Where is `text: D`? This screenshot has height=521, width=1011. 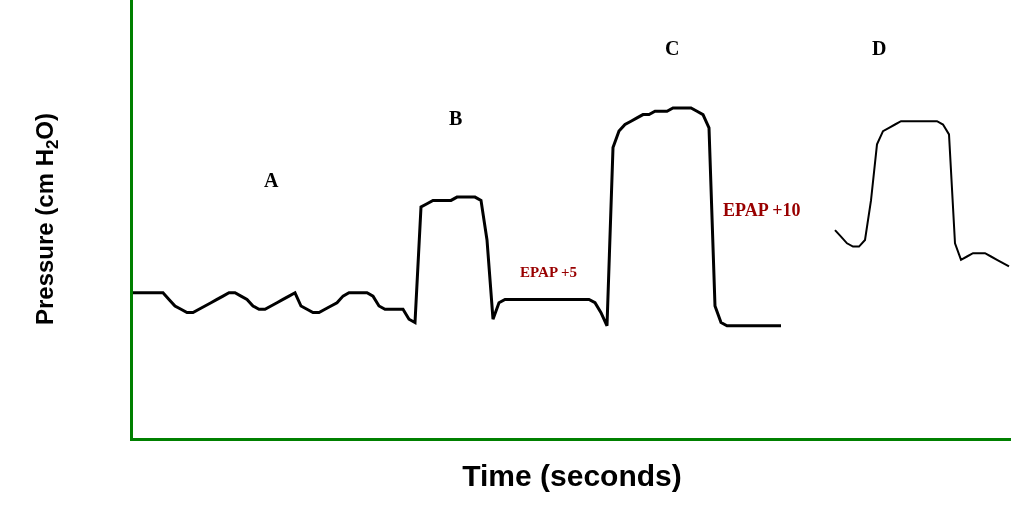
text: D is located at coordinates (879, 48).